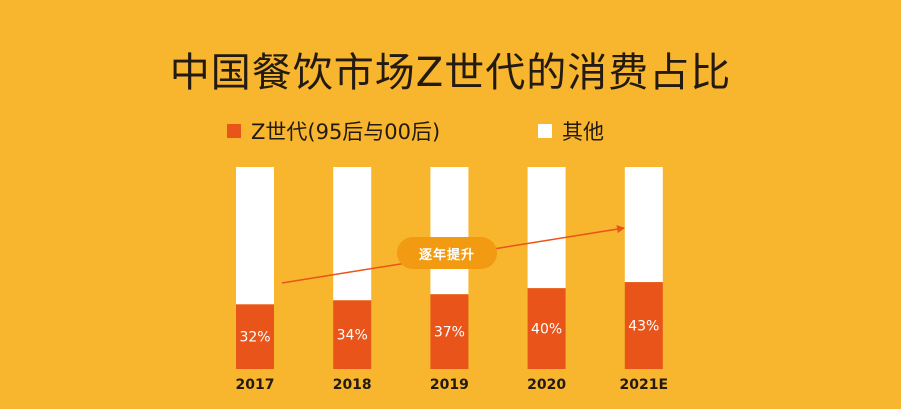 This screenshot has height=409, width=901. I want to click on chart-title: 中国餐饮市场Z世代的消费占比, so click(450, 73).